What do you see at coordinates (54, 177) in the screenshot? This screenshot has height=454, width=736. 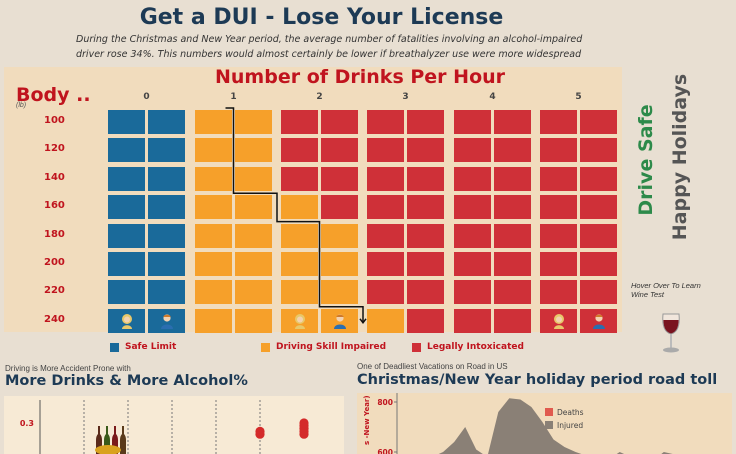 I see `weight-row-label-140: 140` at bounding box center [54, 177].